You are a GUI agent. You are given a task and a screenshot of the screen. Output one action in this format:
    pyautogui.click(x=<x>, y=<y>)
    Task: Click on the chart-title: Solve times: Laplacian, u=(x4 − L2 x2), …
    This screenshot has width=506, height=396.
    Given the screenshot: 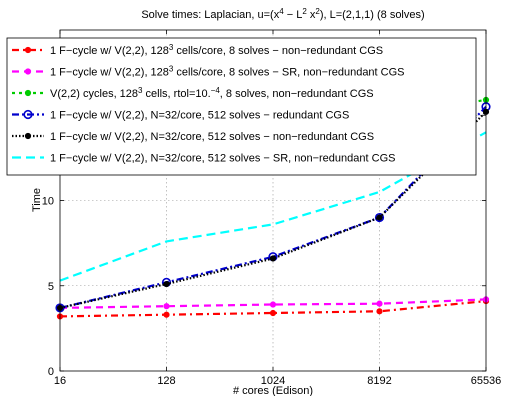 What is the action you would take?
    pyautogui.click(x=282, y=14)
    